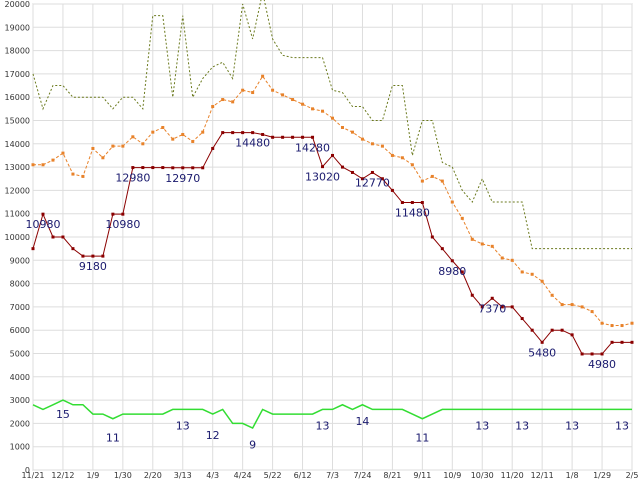 This screenshot has height=480, width=640. Describe the element at coordinates (17, 97) in the screenshot. I see `y-tick-label: 16000` at that location.